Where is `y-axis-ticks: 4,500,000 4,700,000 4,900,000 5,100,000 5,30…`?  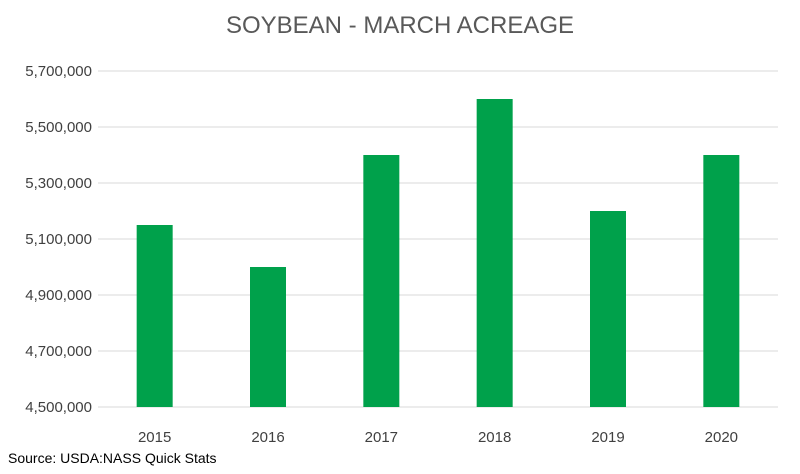 y-axis-ticks: 4,500,000 4,700,000 4,900,000 5,100,000 5,30… is located at coordinates (58, 239).